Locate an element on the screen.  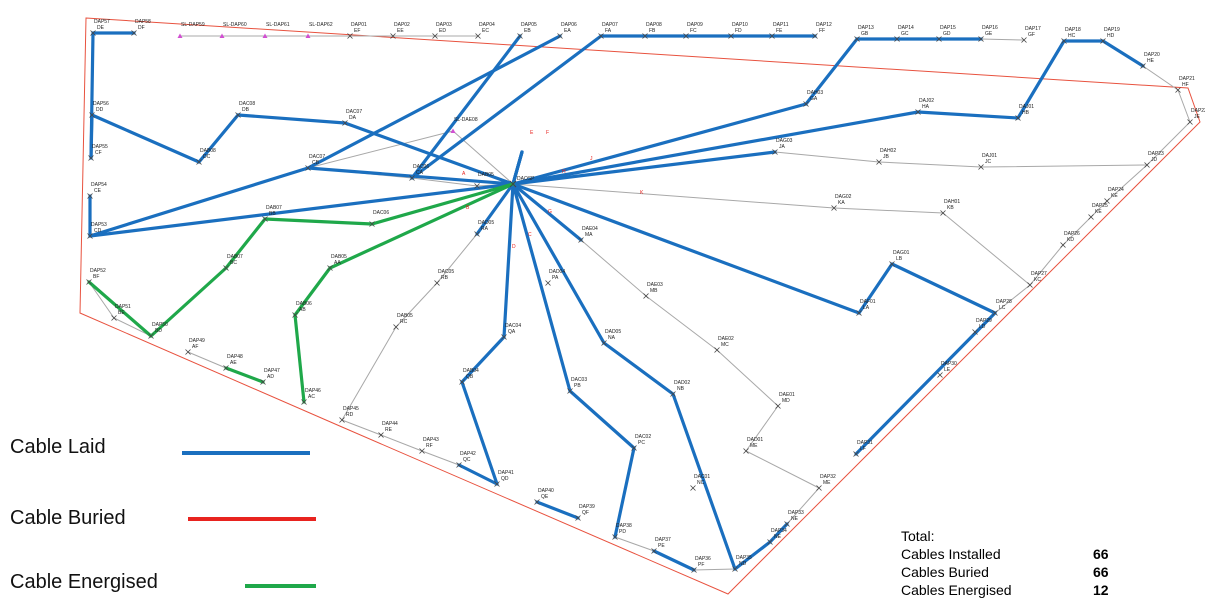
node-code-label: QD is located at coordinates (505, 479).